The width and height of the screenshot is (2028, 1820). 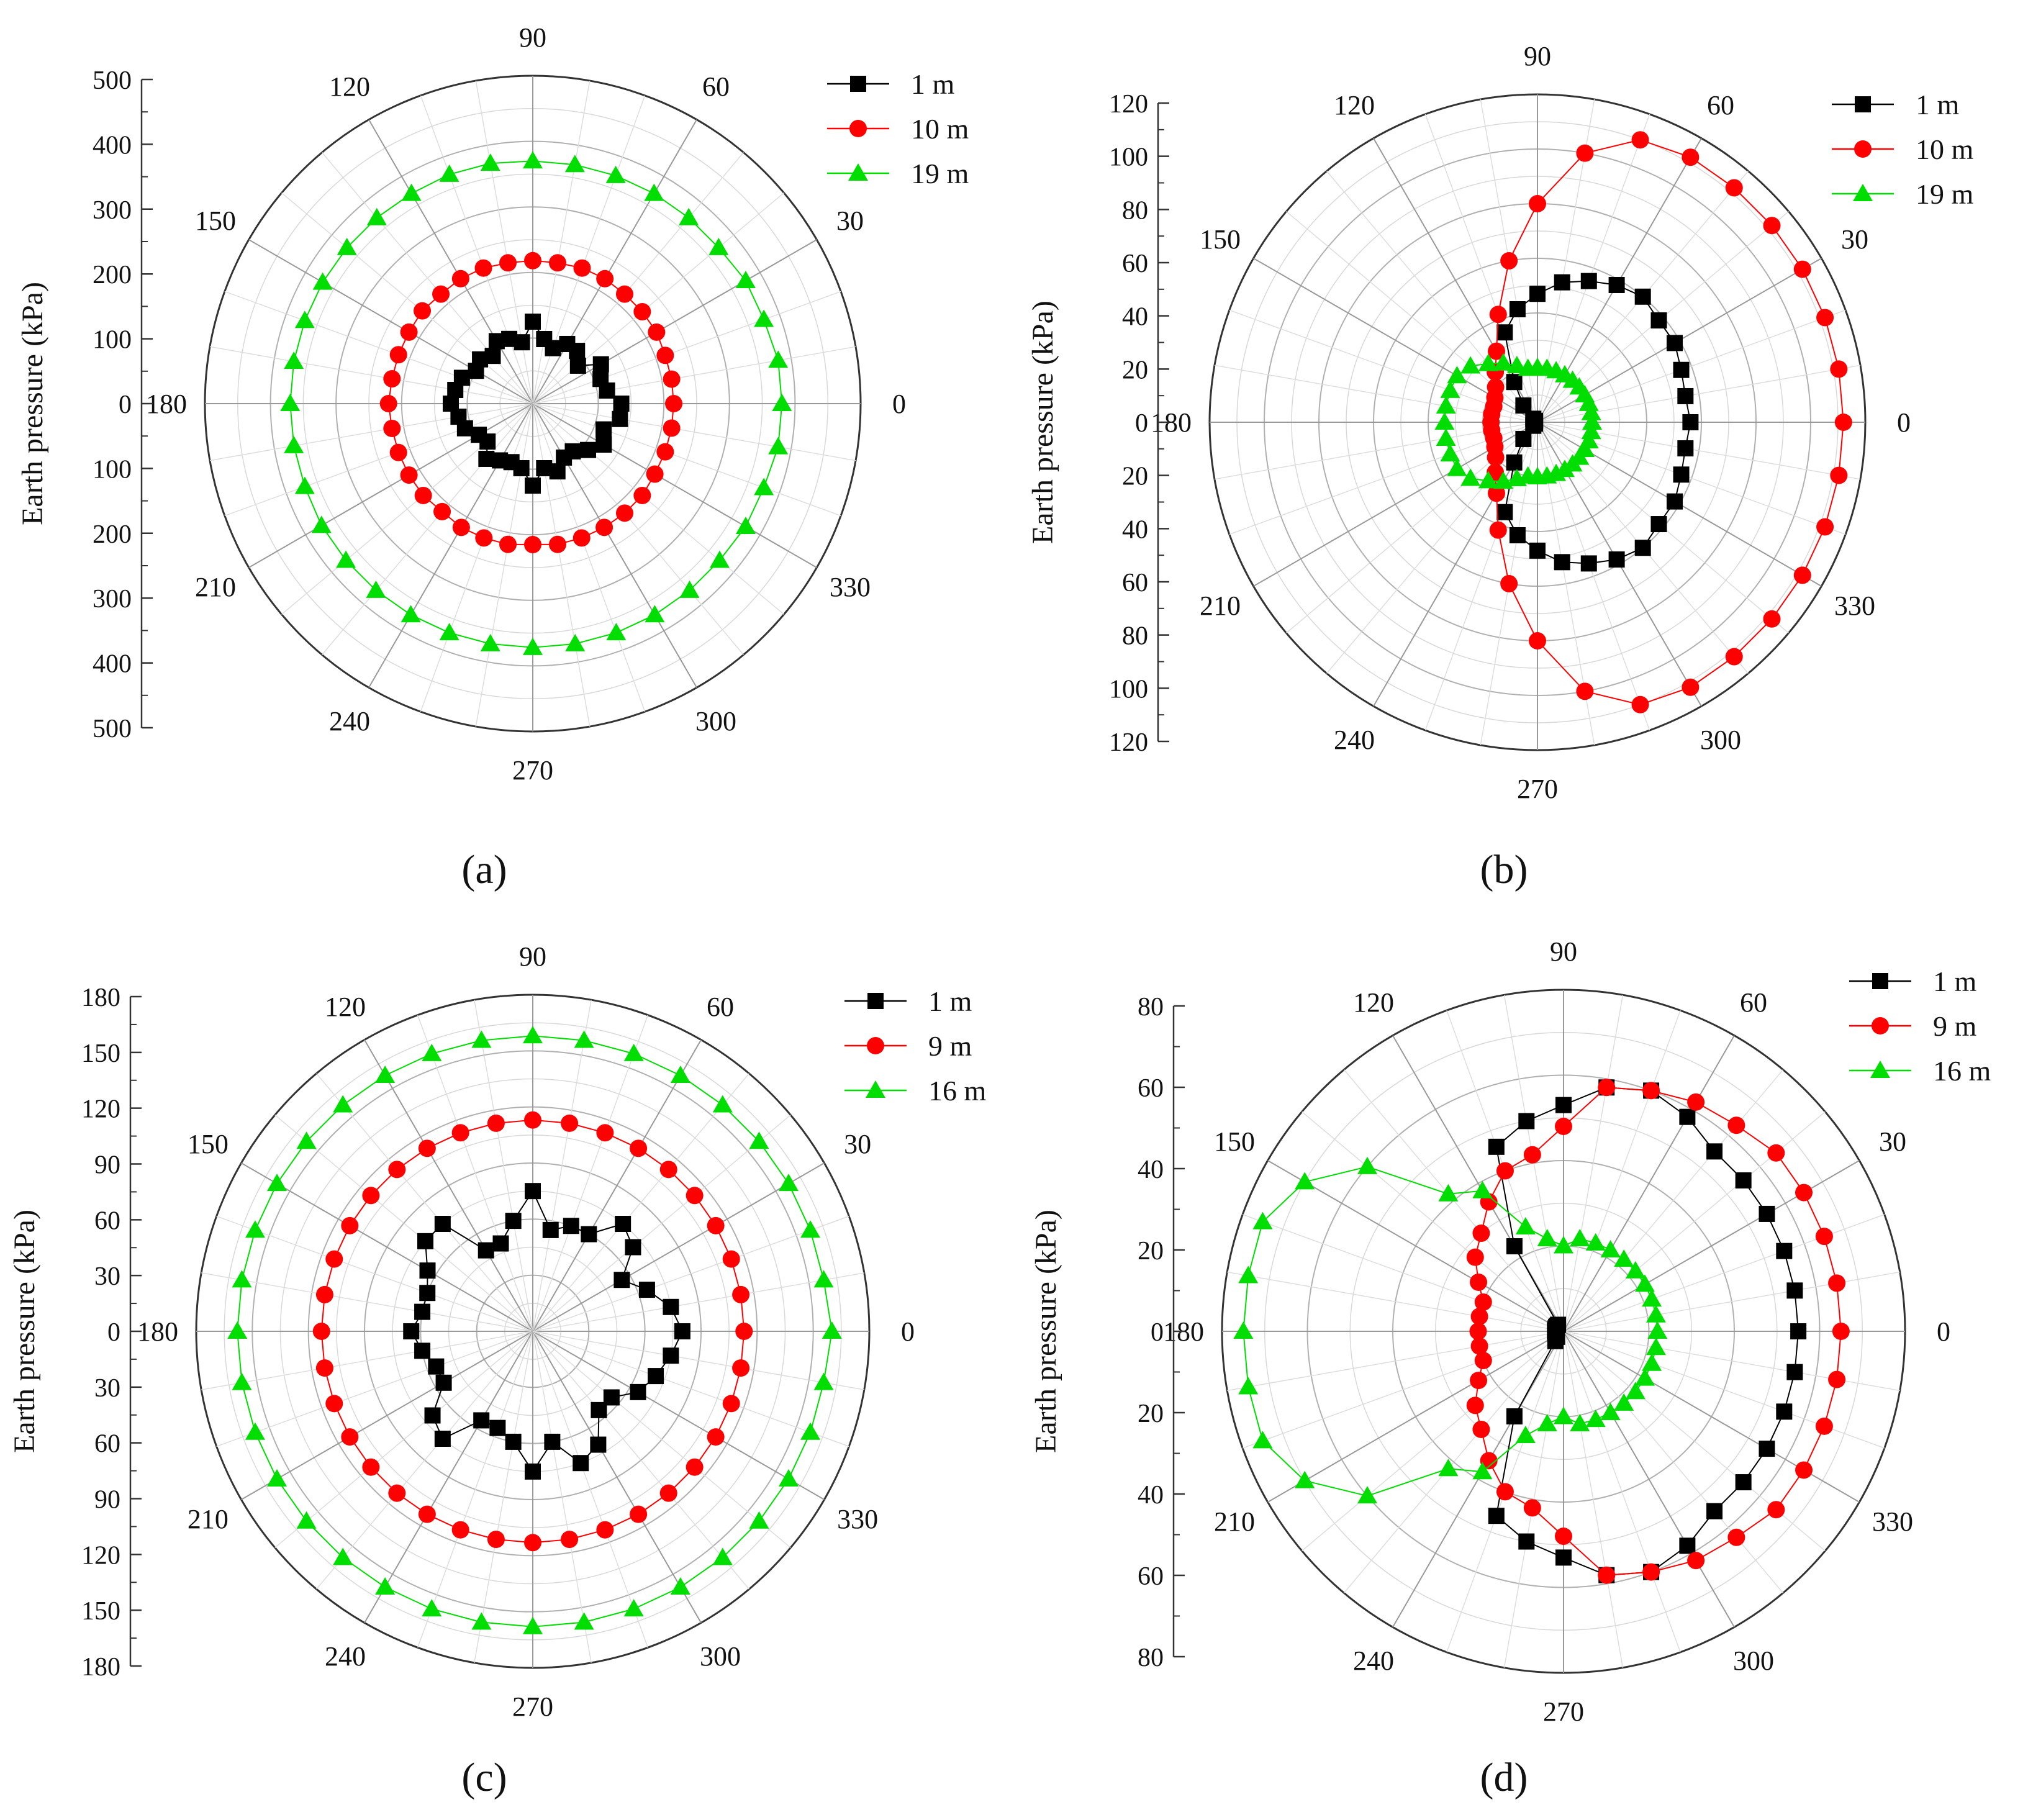 I want to click on radial-tick-label: 120, so click(x=1128, y=742).